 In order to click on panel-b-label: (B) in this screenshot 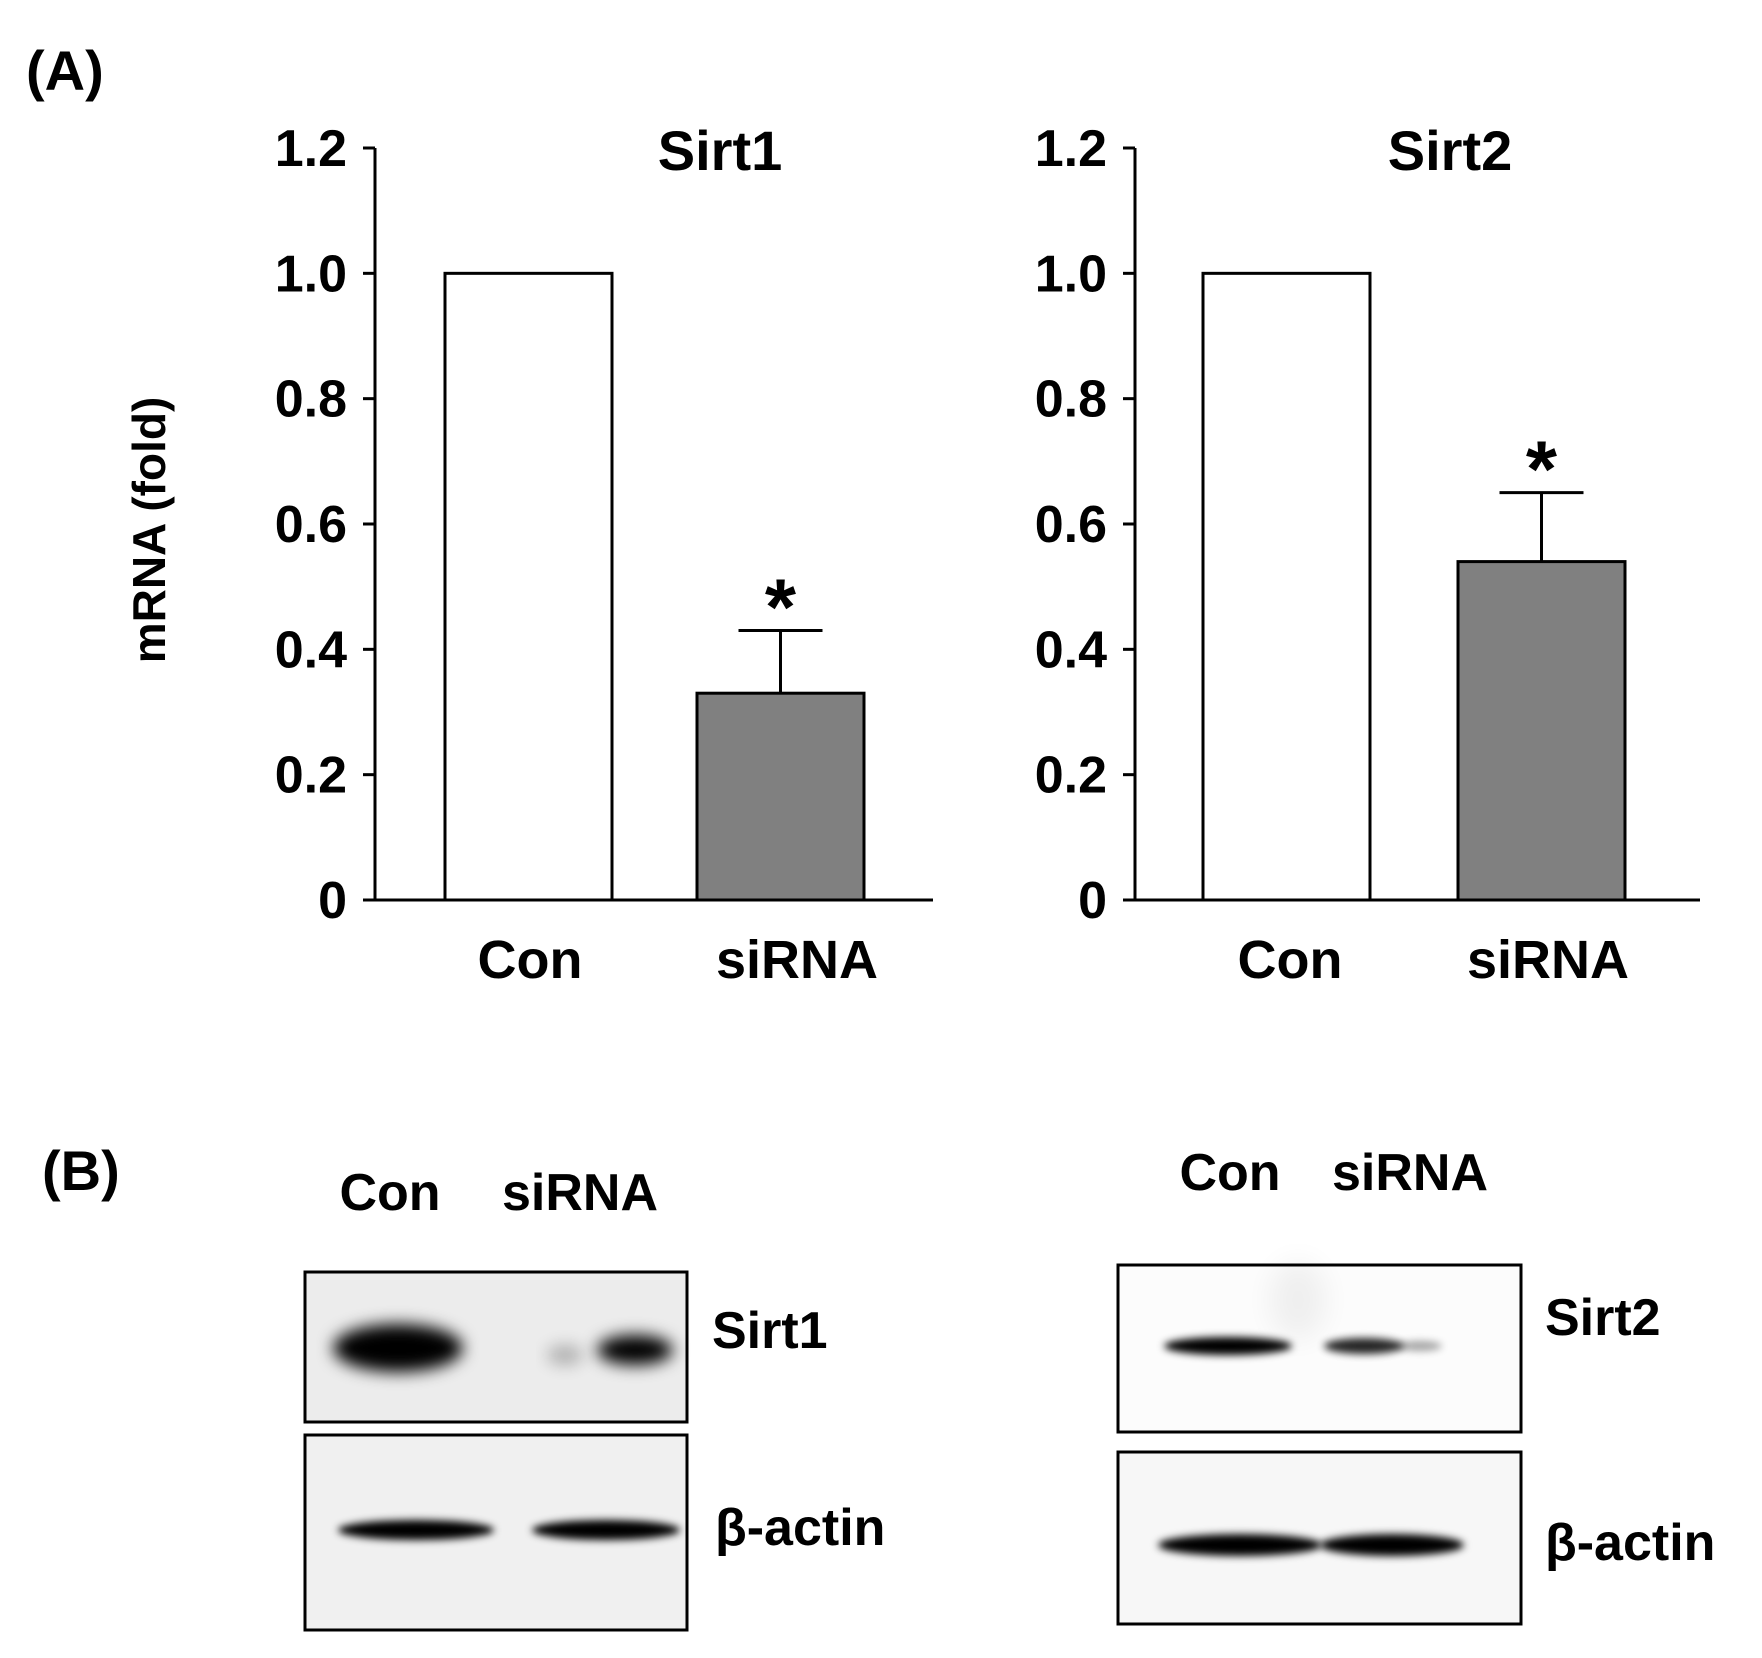, I will do `click(81, 1170)`.